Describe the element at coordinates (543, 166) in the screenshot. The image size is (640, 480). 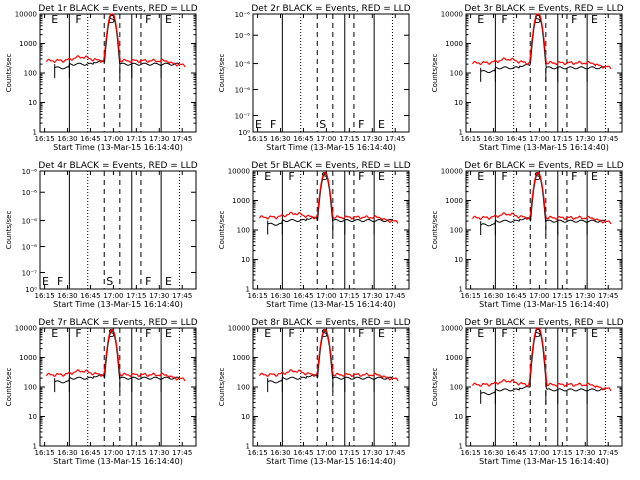
I see `panel-title: Det 6r BLACK = Events, RED = LLD` at that location.